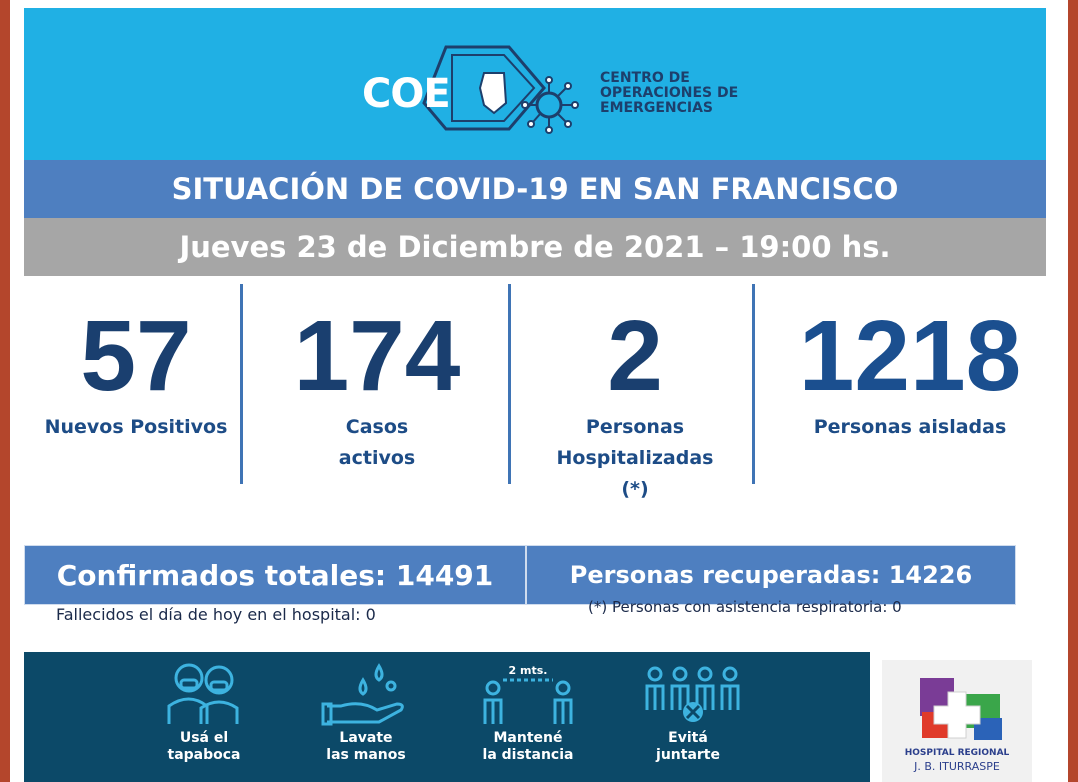 The width and height of the screenshot is (1078, 782). Describe the element at coordinates (528, 755) in the screenshot. I see `tip-label-line: la distancia` at that location.